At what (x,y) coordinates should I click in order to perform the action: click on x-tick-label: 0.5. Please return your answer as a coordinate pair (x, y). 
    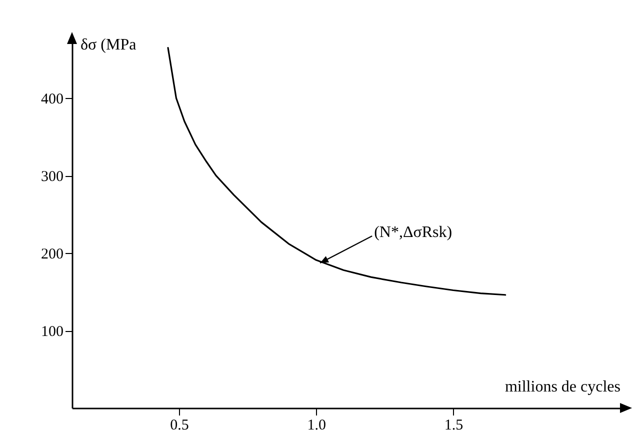
    Looking at the image, I should click on (179, 426).